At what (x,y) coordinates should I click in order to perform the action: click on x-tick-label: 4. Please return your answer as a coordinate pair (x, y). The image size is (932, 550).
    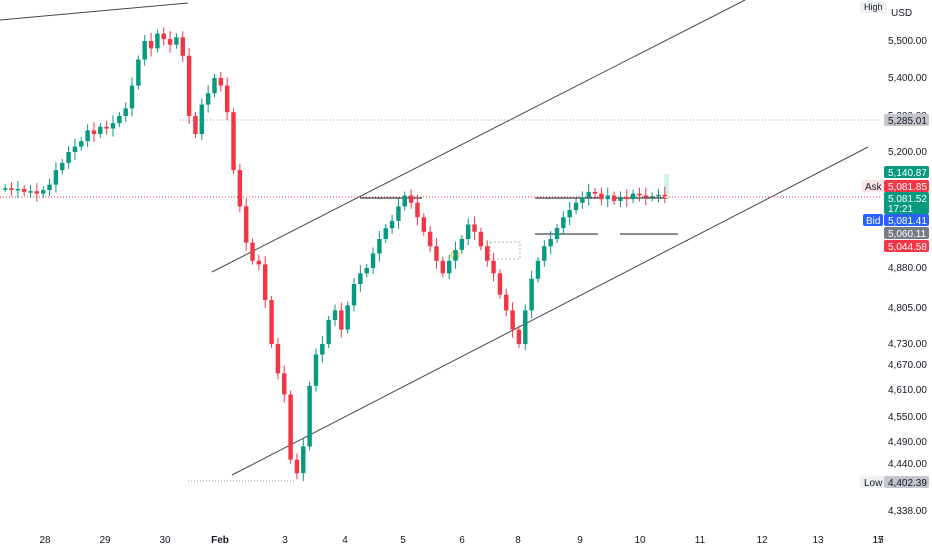
    Looking at the image, I should click on (345, 540).